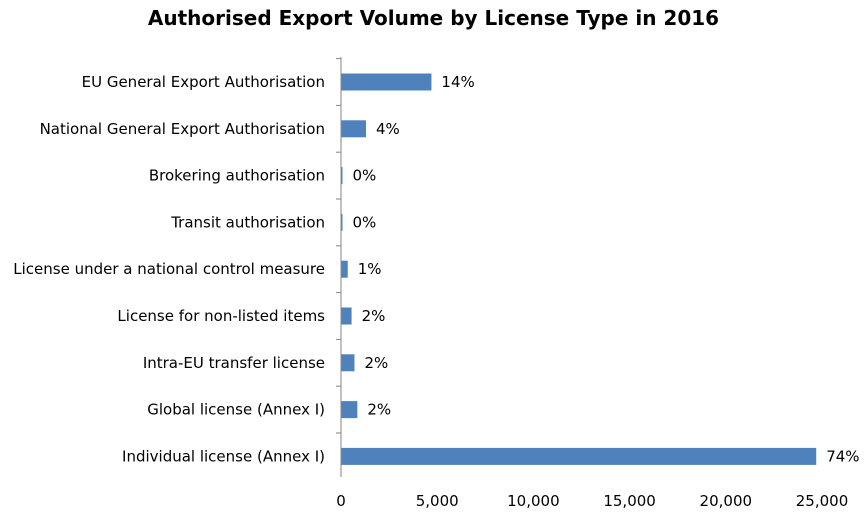 Image resolution: width=867 pixels, height=515 pixels. What do you see at coordinates (726, 501) in the screenshot?
I see `x-tick-label: 20,000` at bounding box center [726, 501].